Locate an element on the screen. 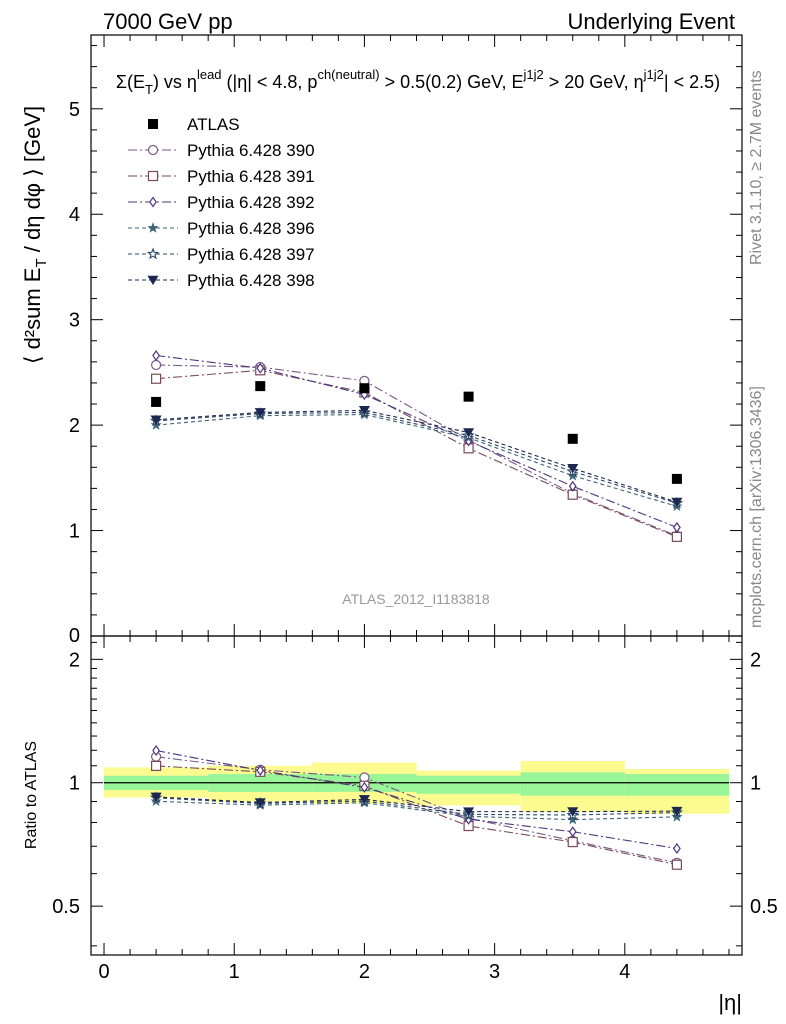 The image size is (786, 1024). side-label-bottom: mcplots.cern.ch [arXiv:1306.3436] is located at coordinates (756, 507).